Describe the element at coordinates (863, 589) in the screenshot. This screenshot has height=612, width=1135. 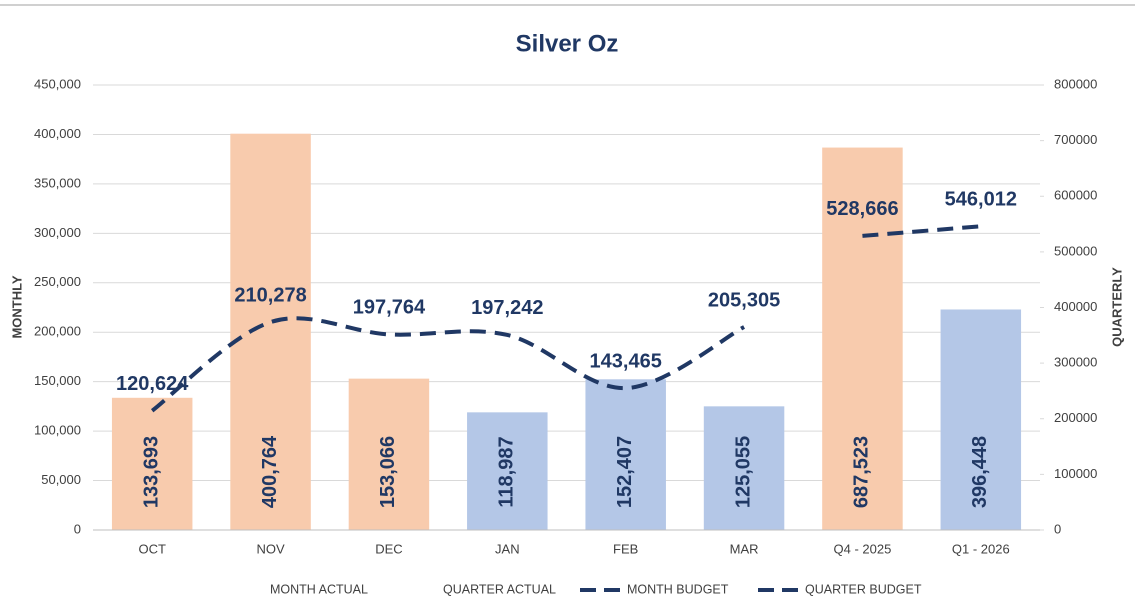
I see `legend-label: QUARTER BUDGET` at that location.